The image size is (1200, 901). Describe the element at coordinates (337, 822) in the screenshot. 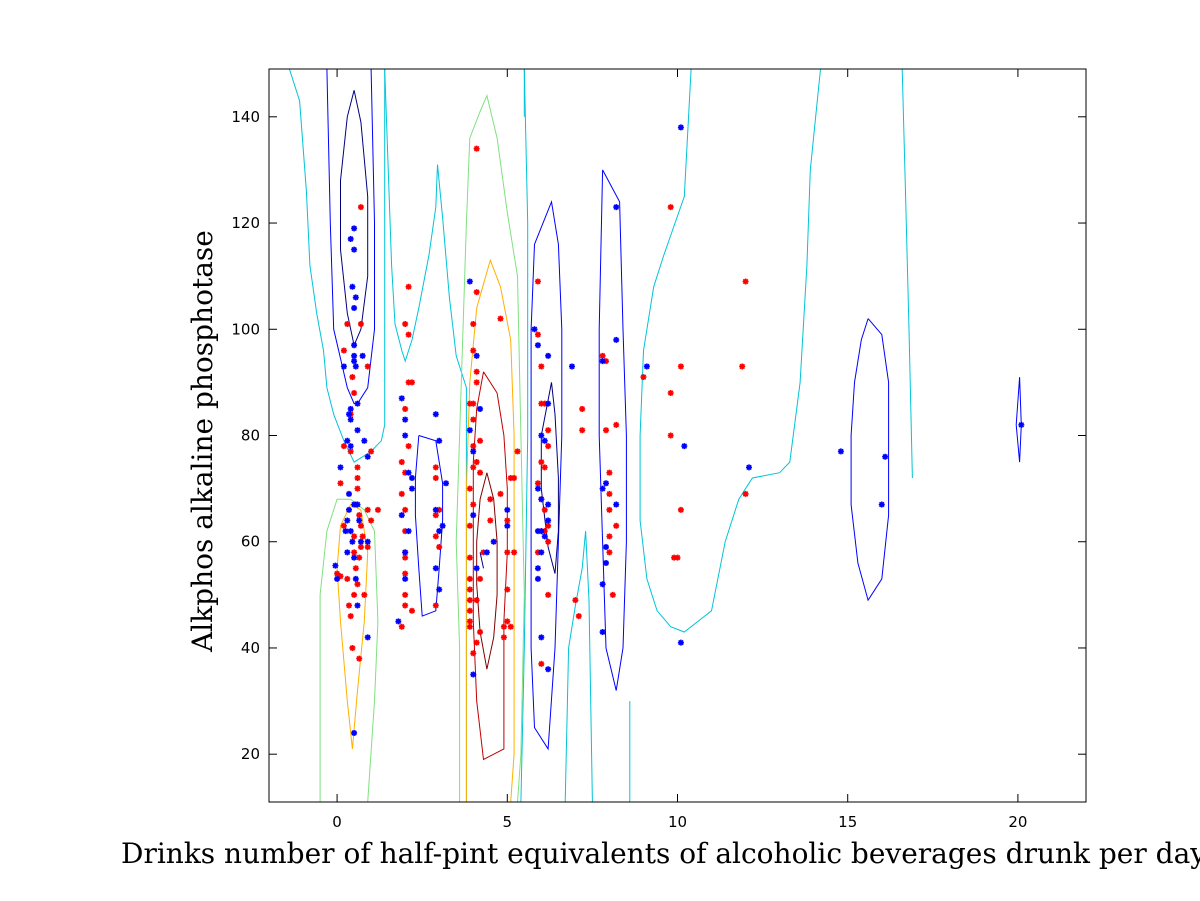

I see `x-tick-label: 0` at that location.